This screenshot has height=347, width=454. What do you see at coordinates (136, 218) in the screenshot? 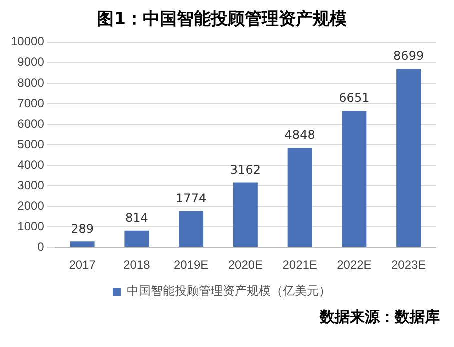
I see `data-label: 814` at bounding box center [136, 218].